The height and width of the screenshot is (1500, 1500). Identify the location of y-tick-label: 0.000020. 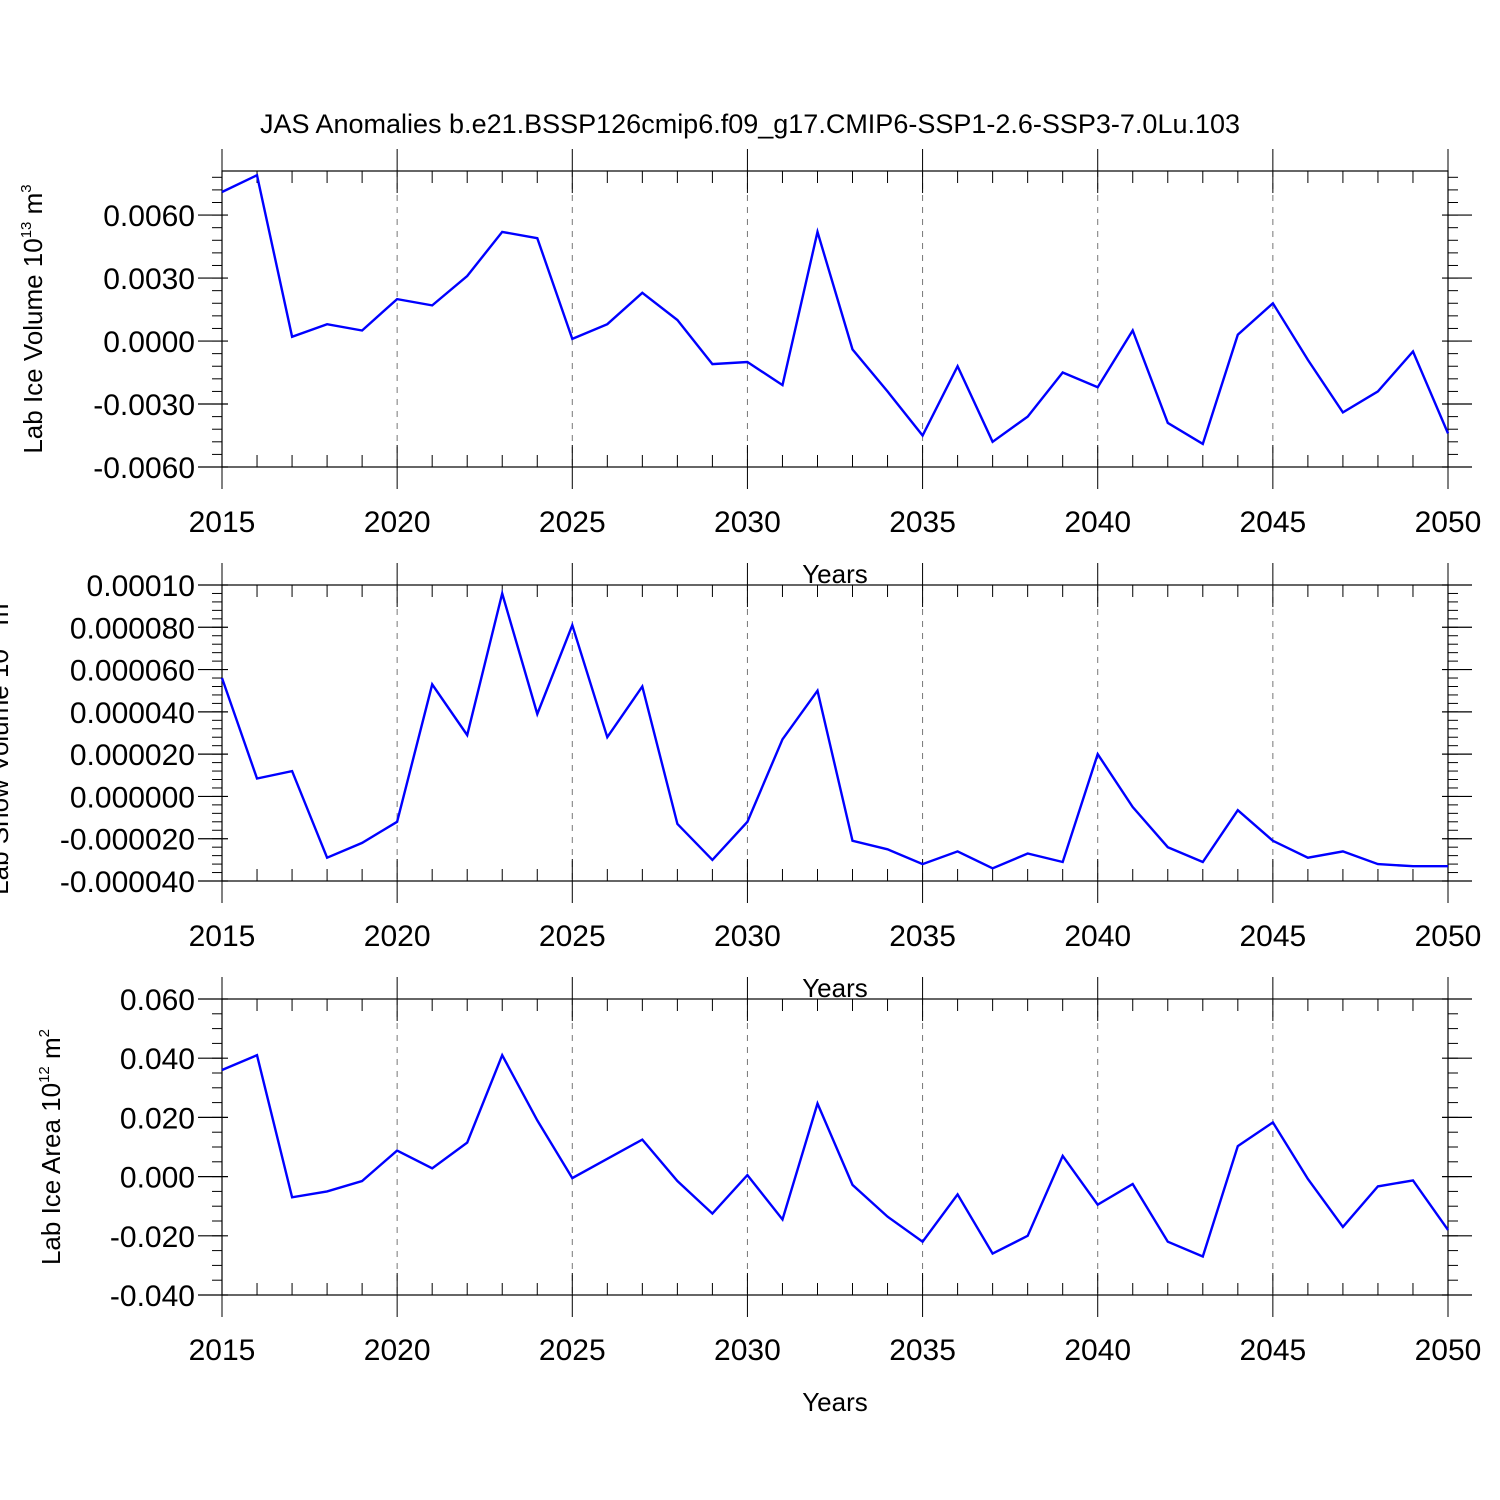
(132, 755).